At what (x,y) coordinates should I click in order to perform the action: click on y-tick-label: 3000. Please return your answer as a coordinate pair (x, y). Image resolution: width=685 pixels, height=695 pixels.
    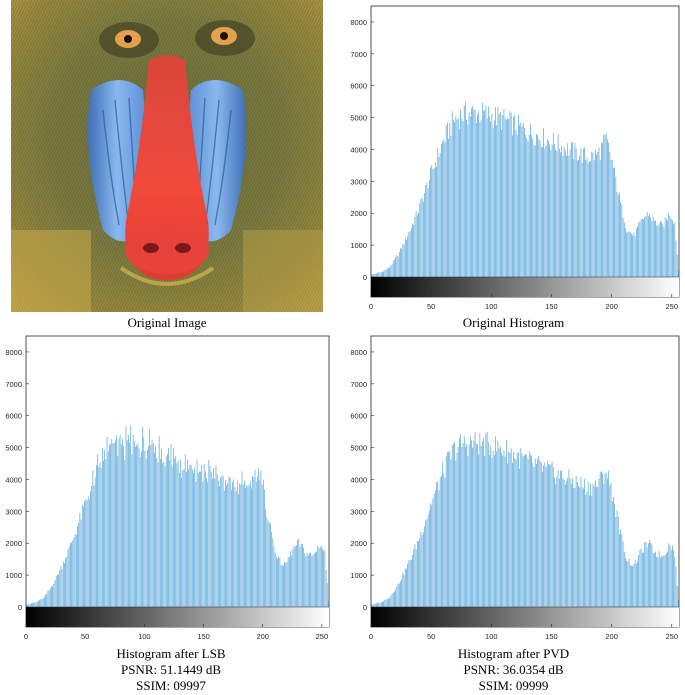
    Looking at the image, I should click on (358, 181).